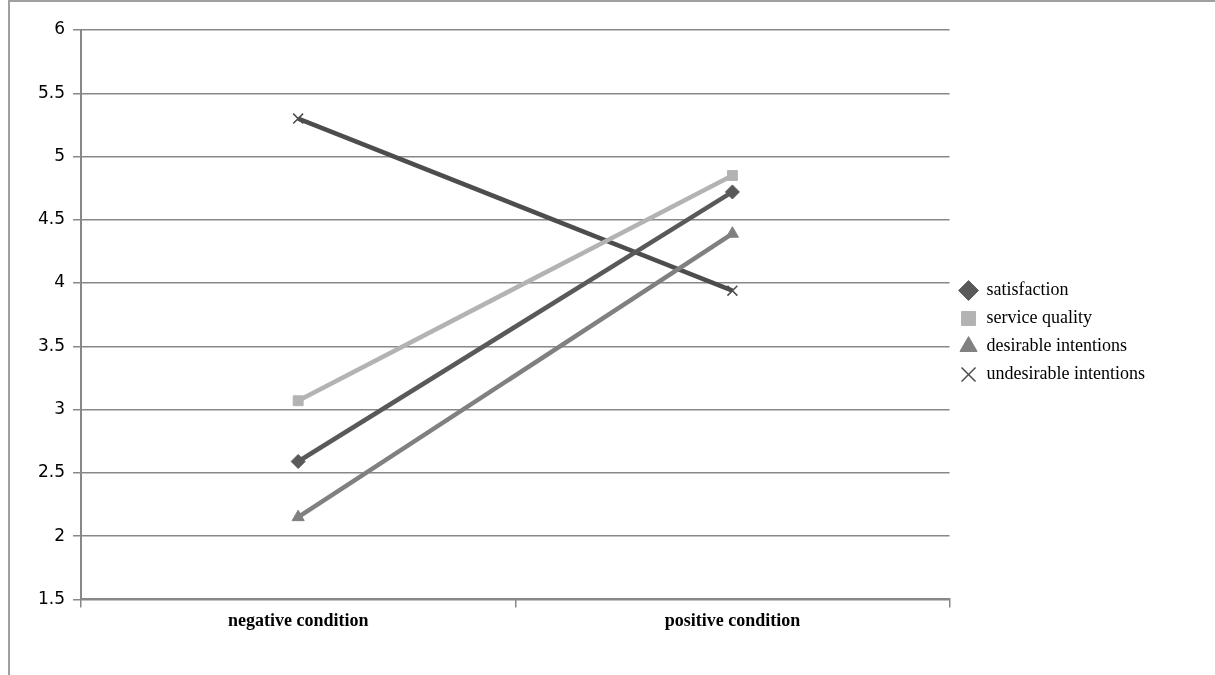  What do you see at coordinates (1065, 373) in the screenshot?
I see `legend-label: undesirable intentions` at bounding box center [1065, 373].